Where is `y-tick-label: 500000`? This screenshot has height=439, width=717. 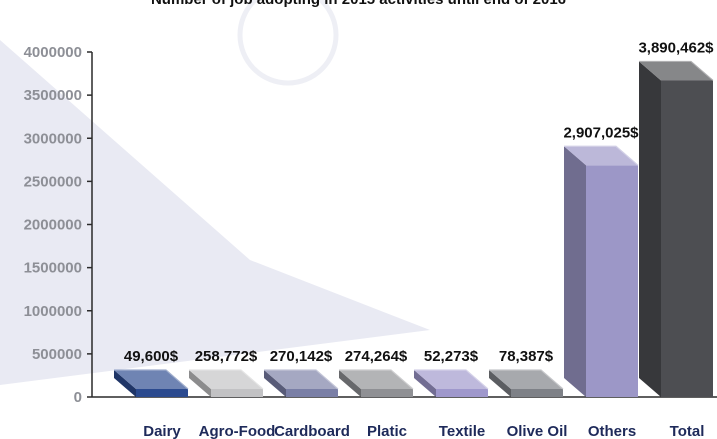
y-tick-label: 500000 is located at coordinates (57, 354).